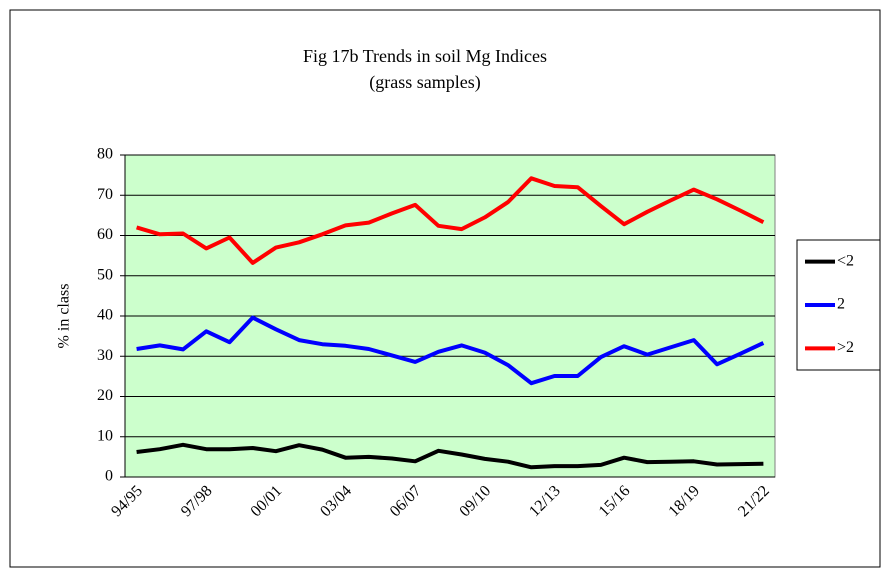 This screenshot has height=579, width=890. What do you see at coordinates (105, 194) in the screenshot?
I see `y-tick-label: 70` at bounding box center [105, 194].